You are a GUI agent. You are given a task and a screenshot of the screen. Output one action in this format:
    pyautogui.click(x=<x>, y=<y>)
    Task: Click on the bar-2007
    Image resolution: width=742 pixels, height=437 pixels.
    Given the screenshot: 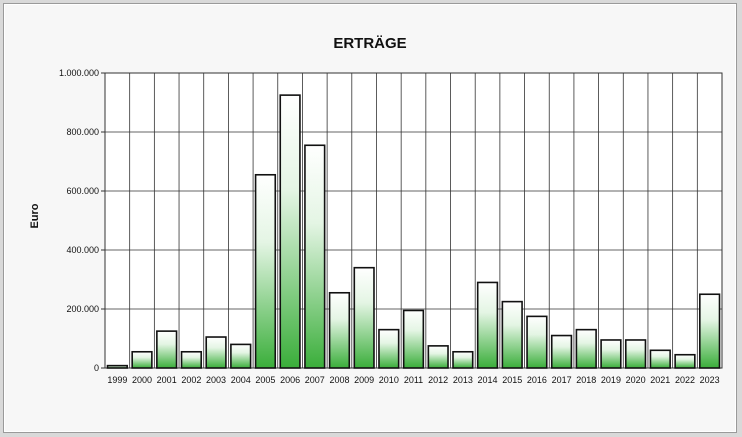 What is the action you would take?
    pyautogui.click(x=315, y=256)
    